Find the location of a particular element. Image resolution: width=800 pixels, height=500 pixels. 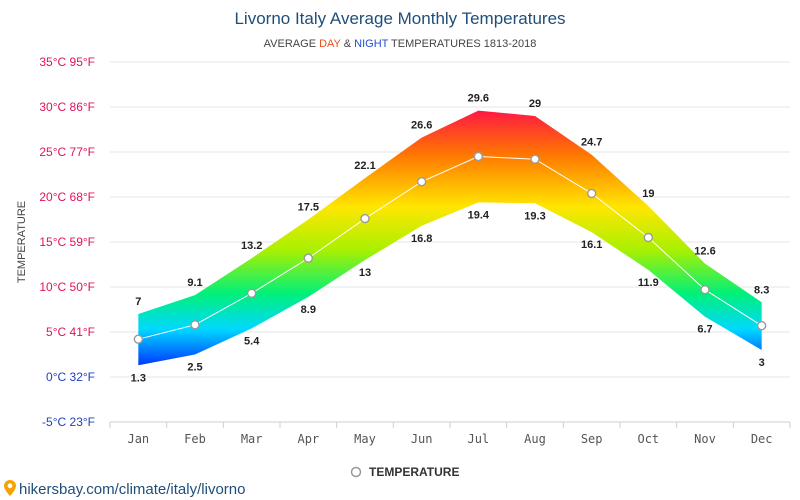

night-value-label: 5.4 is located at coordinates (252, 341).